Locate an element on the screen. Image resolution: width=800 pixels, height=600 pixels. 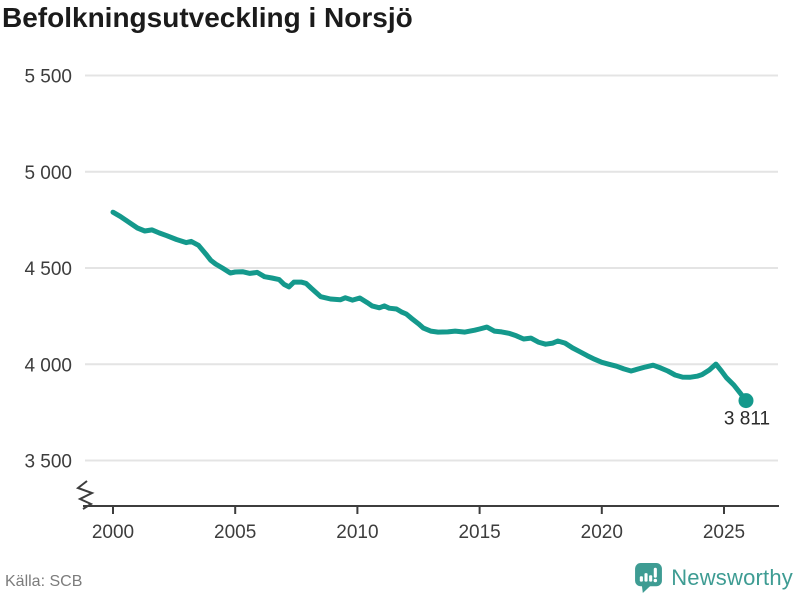
newsworthy-logo: Newsworthy is located at coordinates (713, 577).